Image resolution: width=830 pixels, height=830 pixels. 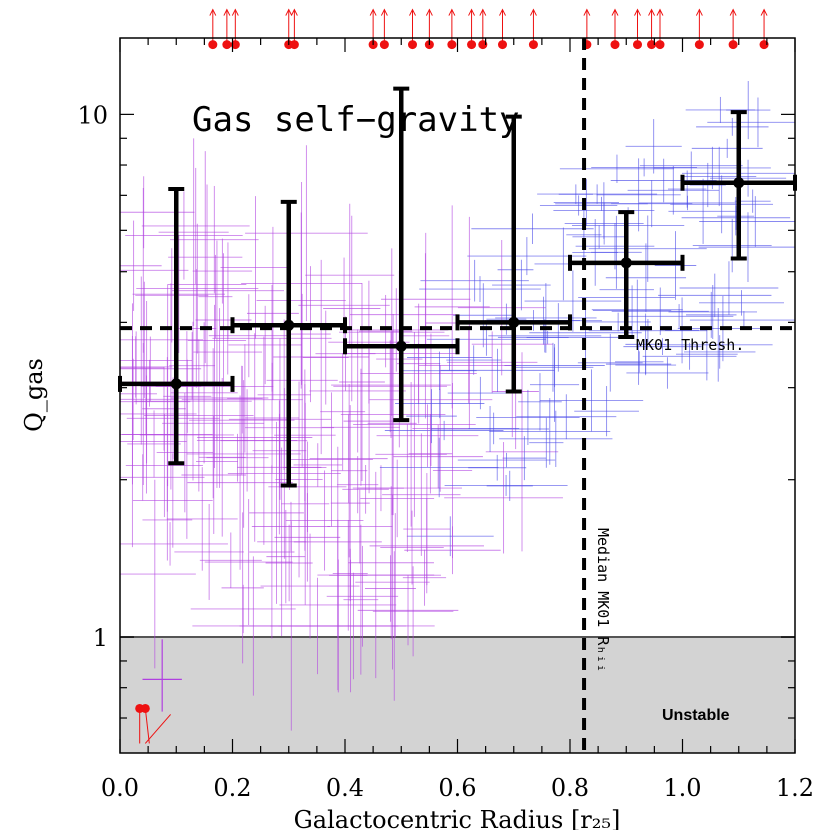 I want to click on y-tick-label: 1, so click(x=100, y=638).